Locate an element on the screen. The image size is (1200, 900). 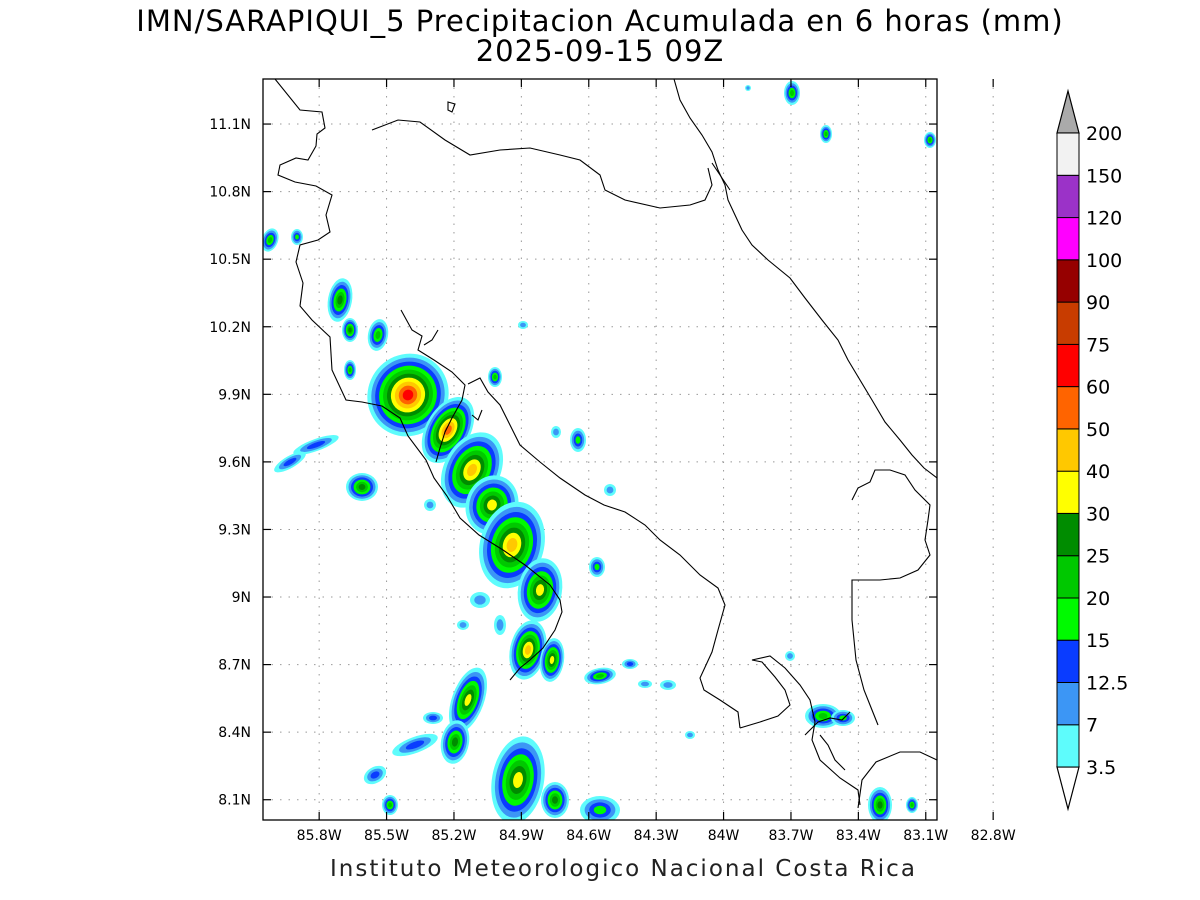
x-tick-label: 85.8W is located at coordinates (319, 836).